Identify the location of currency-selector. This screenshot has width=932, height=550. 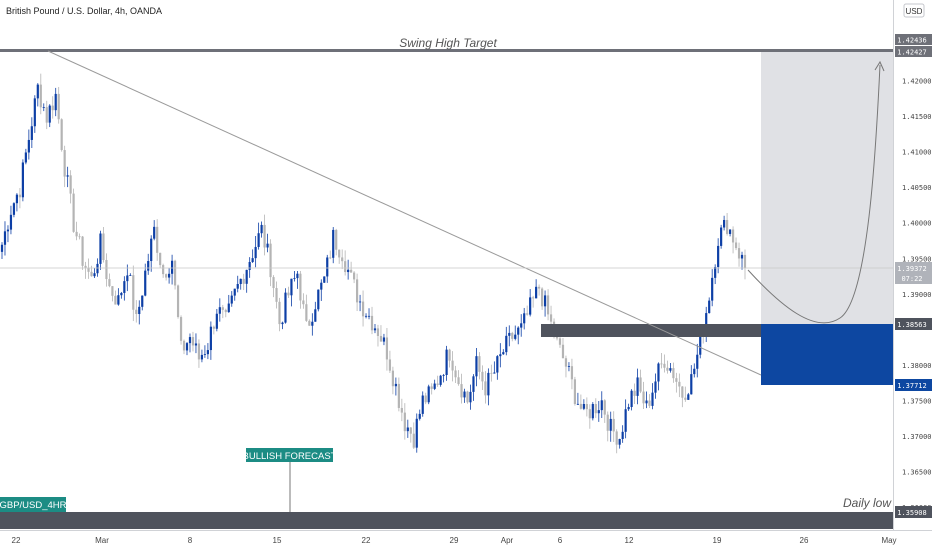
(914, 10).